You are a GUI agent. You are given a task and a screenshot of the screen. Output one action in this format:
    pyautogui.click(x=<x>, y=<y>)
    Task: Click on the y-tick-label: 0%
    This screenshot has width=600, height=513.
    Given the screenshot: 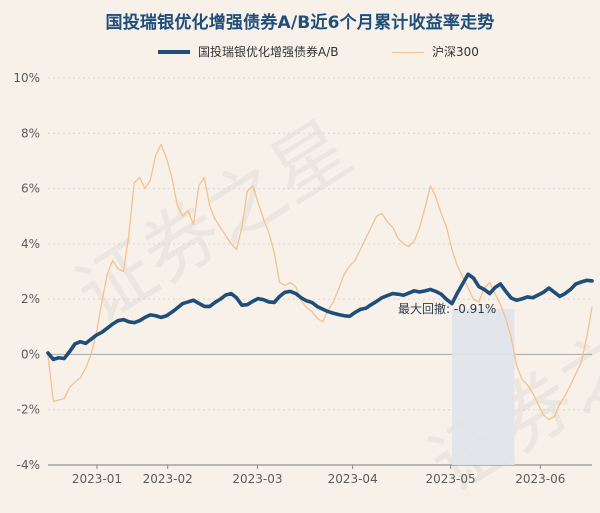 What is the action you would take?
    pyautogui.click(x=30, y=354)
    